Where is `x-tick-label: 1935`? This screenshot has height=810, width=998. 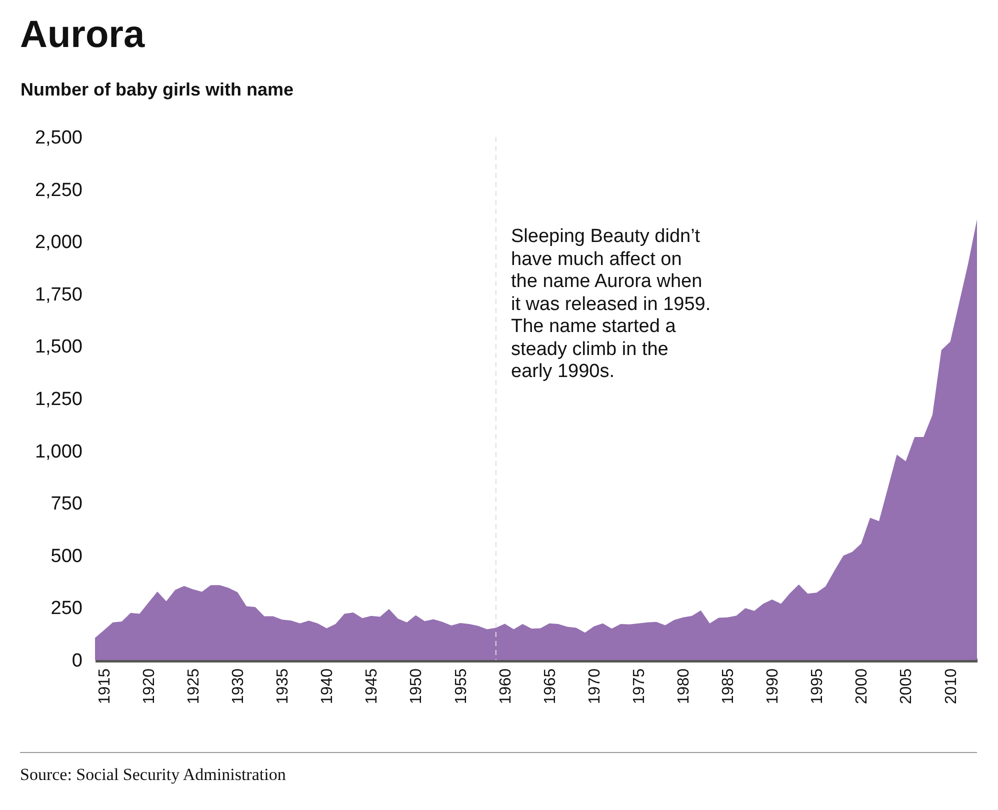
x-tick-label: 1935 is located at coordinates (283, 686).